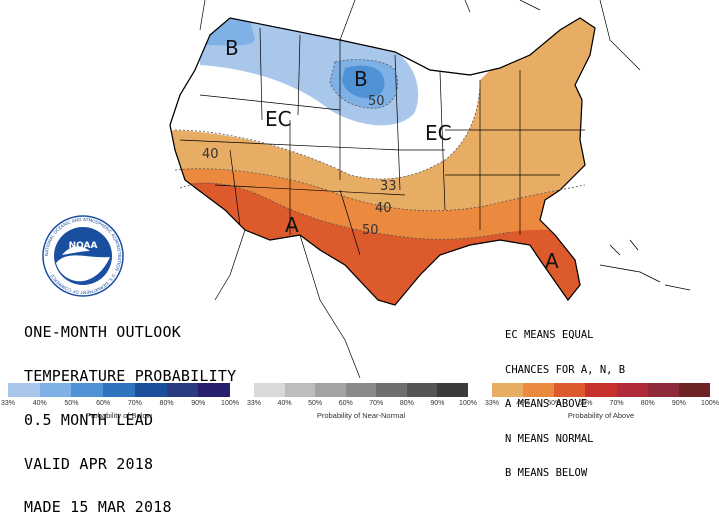 Image resolution: width=719 pixels, height=530 pixels. Describe the element at coordinates (292, 225) in the screenshot. I see `label-above-sw: A` at that location.